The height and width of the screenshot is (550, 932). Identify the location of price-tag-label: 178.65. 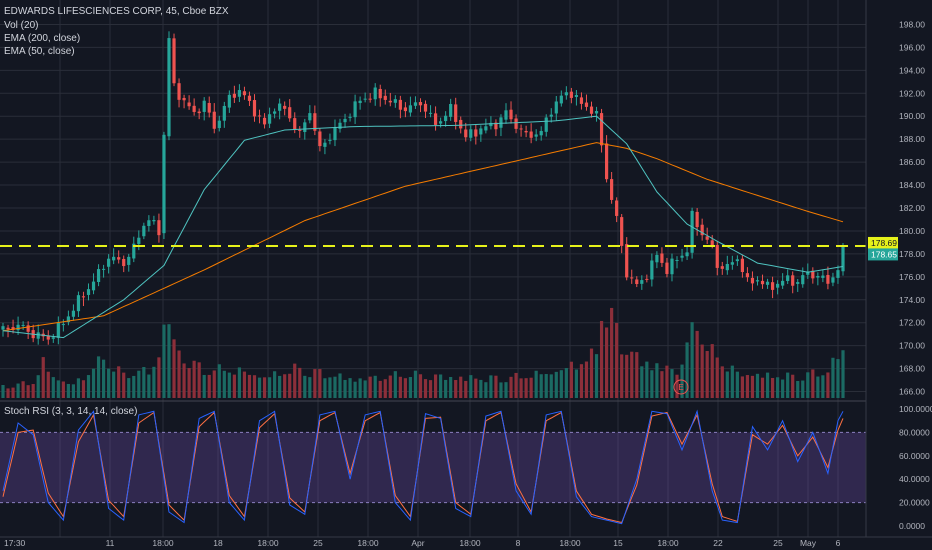
(884, 254).